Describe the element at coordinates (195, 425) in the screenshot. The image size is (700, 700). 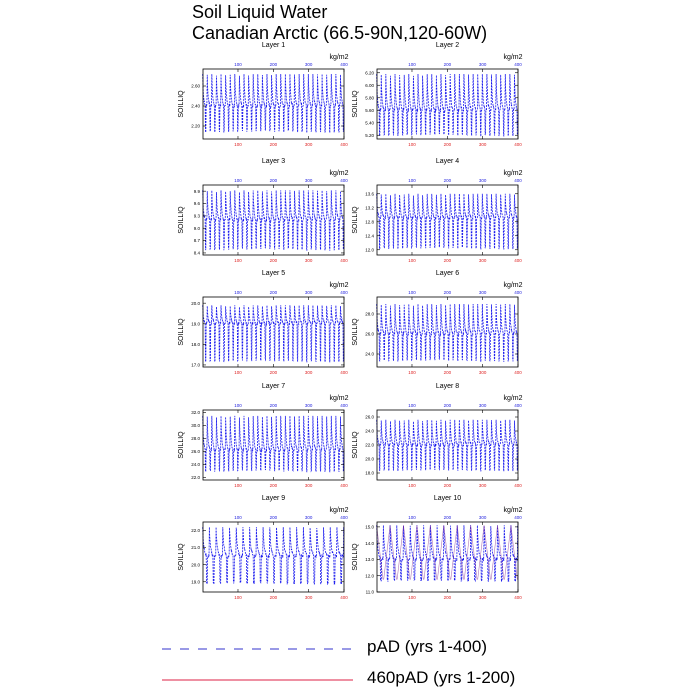
I see `y-tick-label: 30.0` at that location.